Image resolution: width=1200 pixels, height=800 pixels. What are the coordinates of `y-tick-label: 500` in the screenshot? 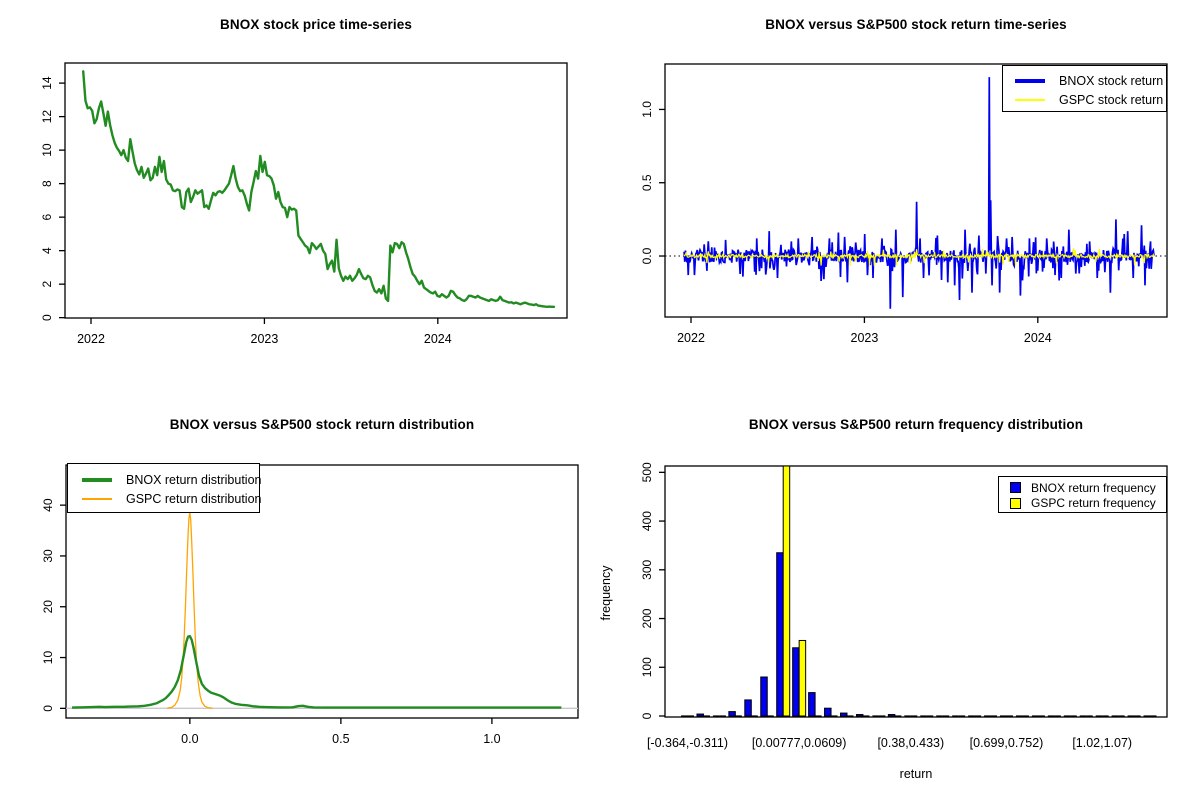 It's located at (647, 472).